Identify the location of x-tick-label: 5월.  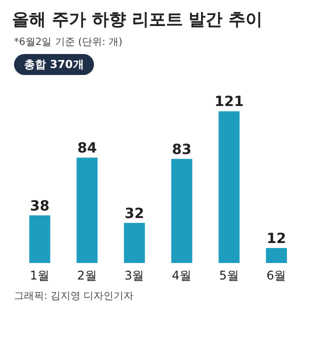
(229, 275).